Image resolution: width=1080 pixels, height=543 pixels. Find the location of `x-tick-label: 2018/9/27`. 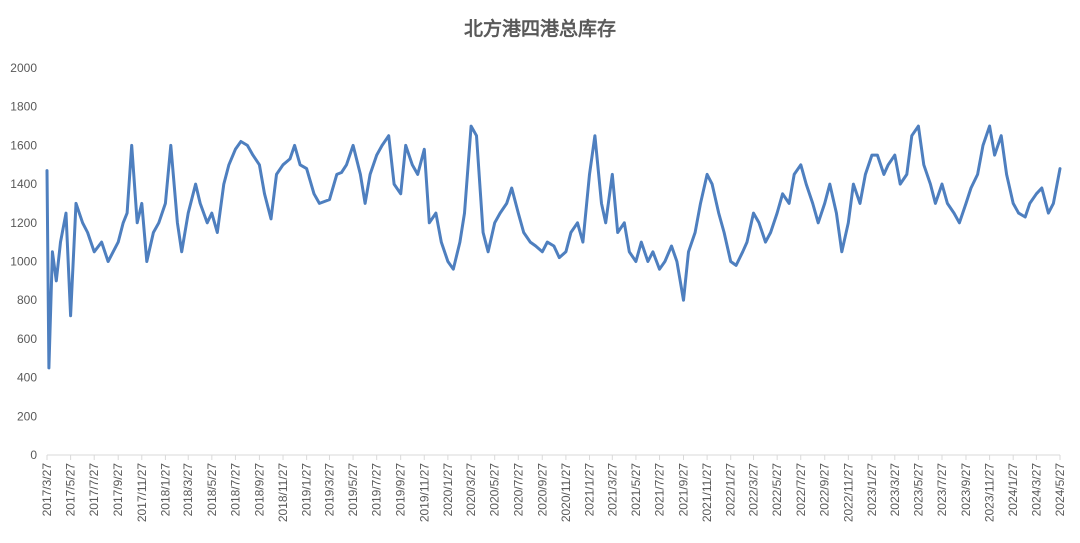

x-tick-label: 2018/9/27 is located at coordinates (259, 490).